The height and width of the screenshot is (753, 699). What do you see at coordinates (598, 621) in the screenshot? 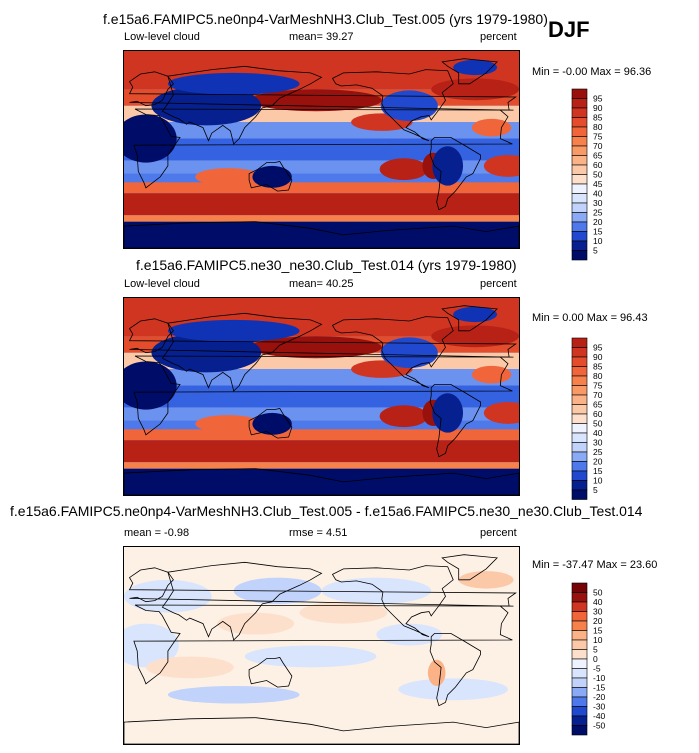
I see `panel3-colorbar-tick-label-3: 20` at bounding box center [598, 621].